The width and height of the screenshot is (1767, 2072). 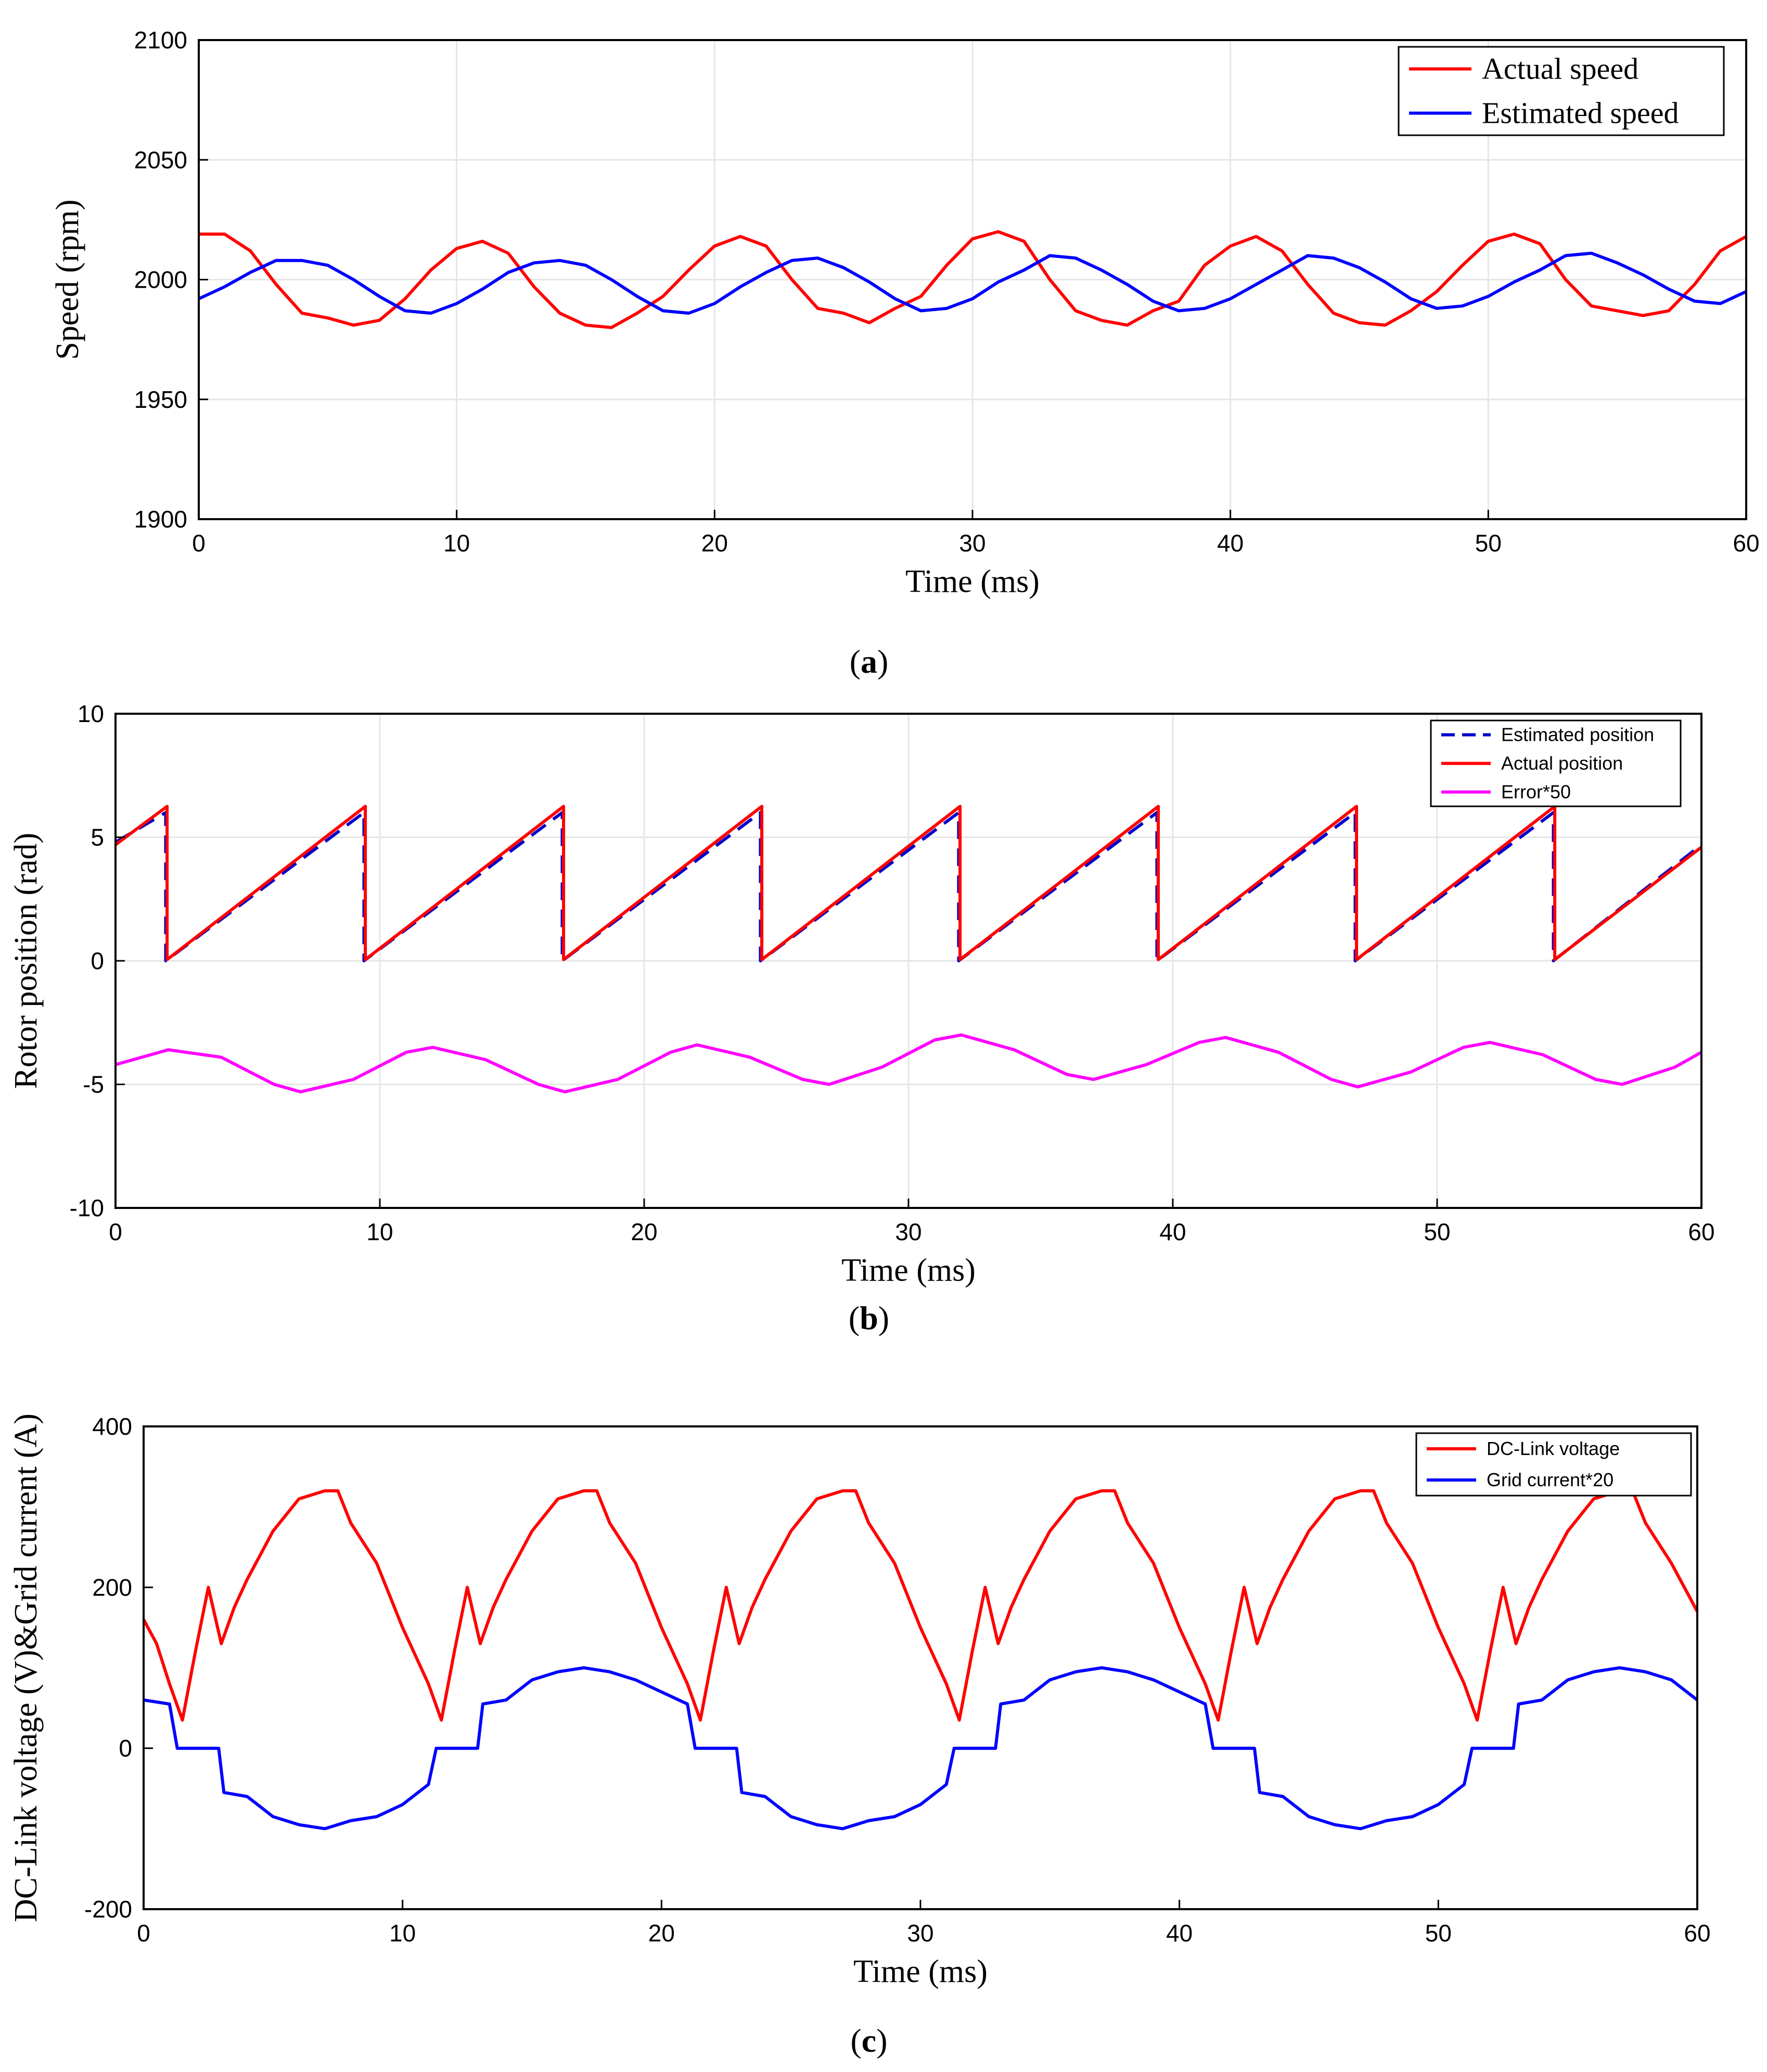 What do you see at coordinates (1580, 113) in the screenshot?
I see `chart-a-legend-label-1: Estimated speed` at bounding box center [1580, 113].